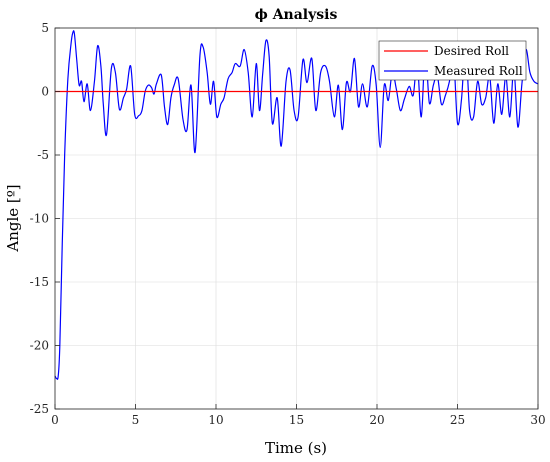 The height and width of the screenshot is (462, 550). What do you see at coordinates (537, 420) in the screenshot?
I see `x-tick-label: 30` at bounding box center [537, 420].